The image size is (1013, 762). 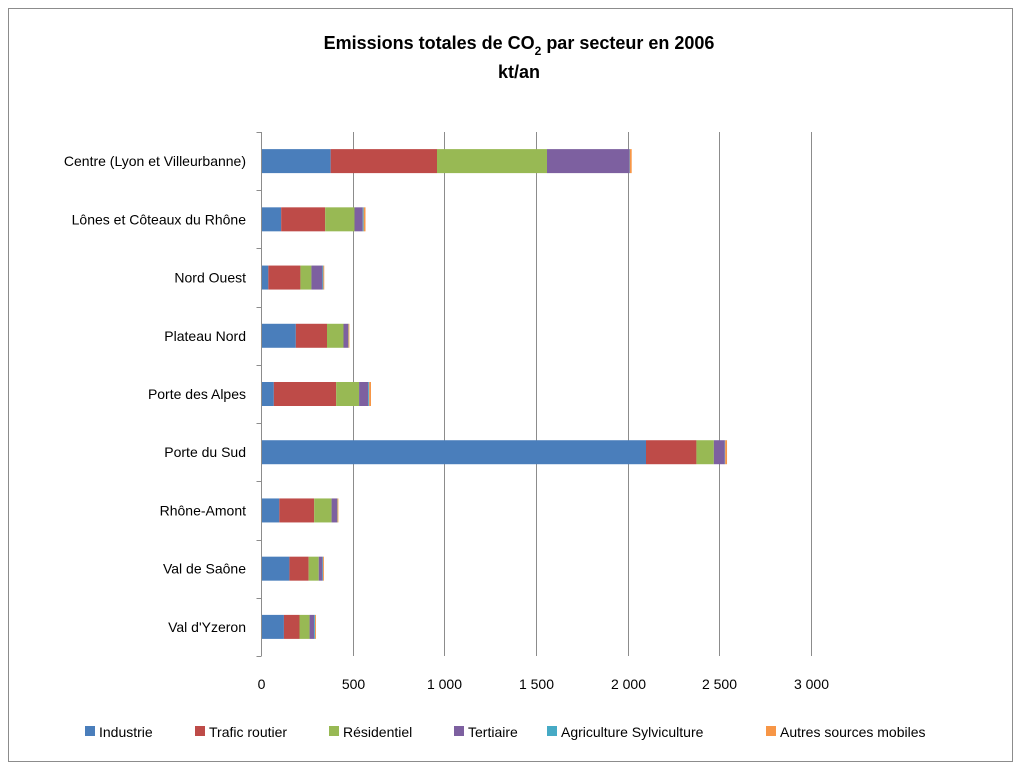 I want to click on legend-label: Trafic routier, so click(x=248, y=732).